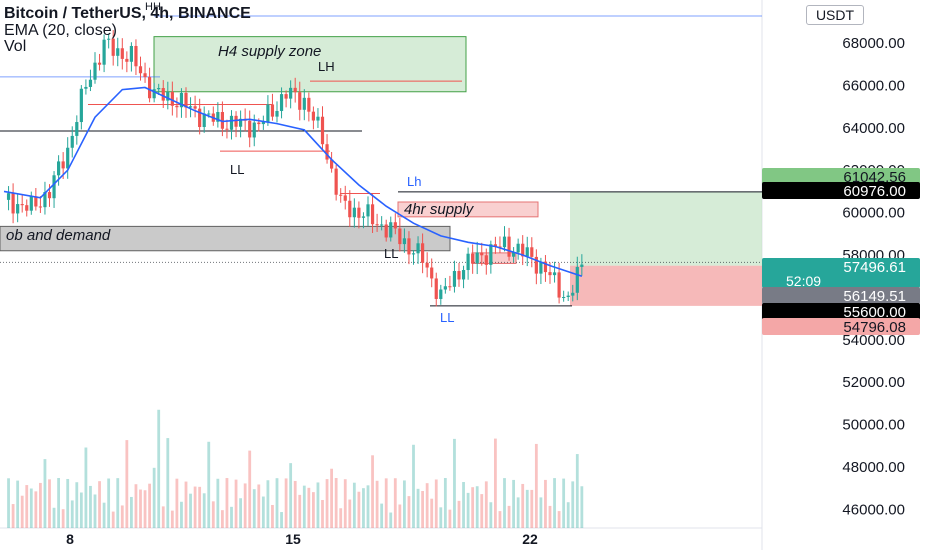 The image size is (932, 555). Describe the element at coordinates (127, 13) in the screenshot. I see `chart-title: Bitcoin / TetherUS, 4h, BINANCE` at that location.